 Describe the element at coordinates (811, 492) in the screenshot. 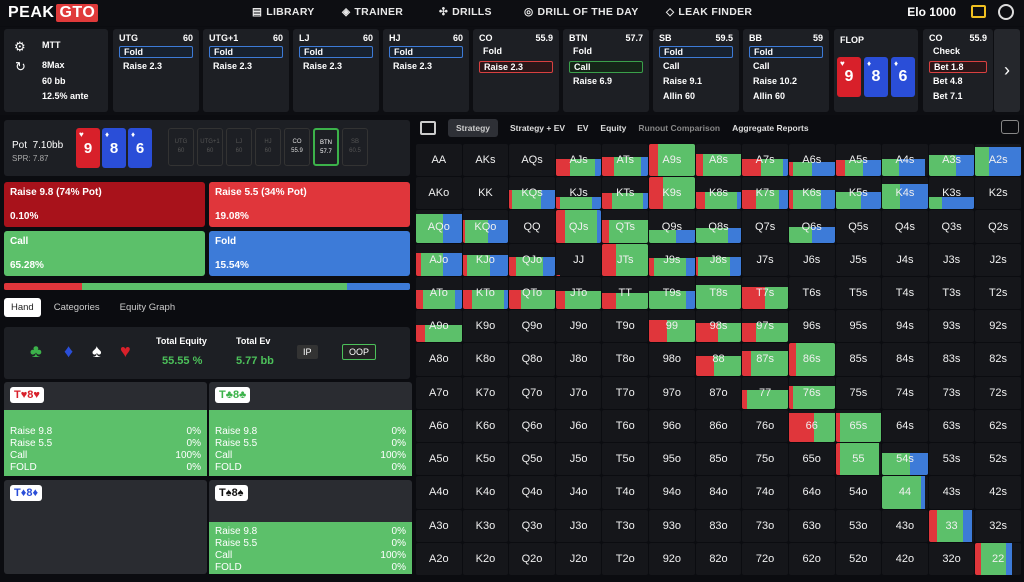

I see `range-cell-64o: 64o` at that location.